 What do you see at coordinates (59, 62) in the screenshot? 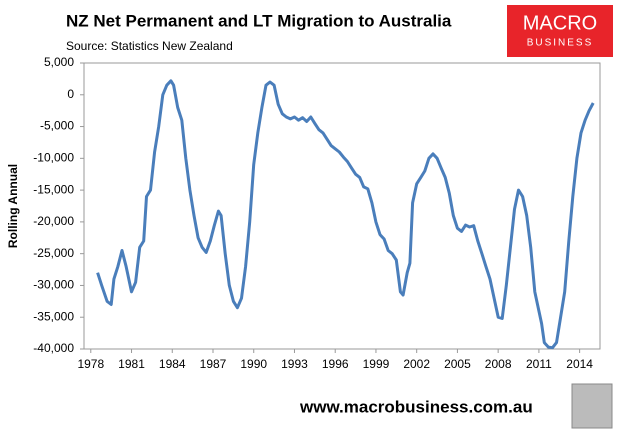
I see `y-tick-label: 5,000` at bounding box center [59, 62].